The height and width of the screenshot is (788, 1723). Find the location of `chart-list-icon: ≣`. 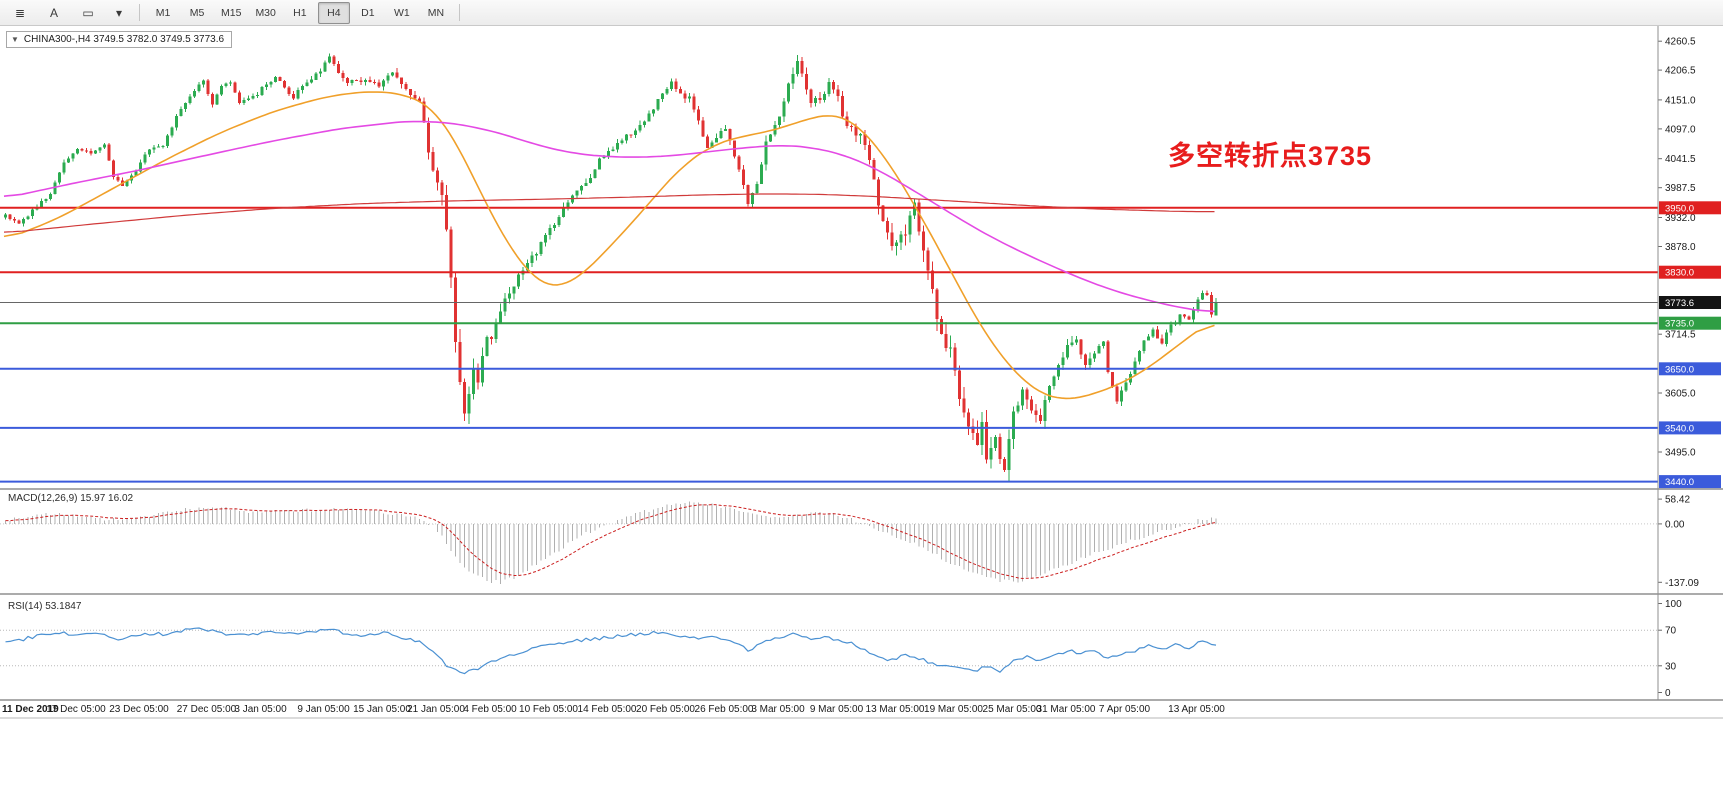

chart-list-icon: ≣ is located at coordinates (20, 12).